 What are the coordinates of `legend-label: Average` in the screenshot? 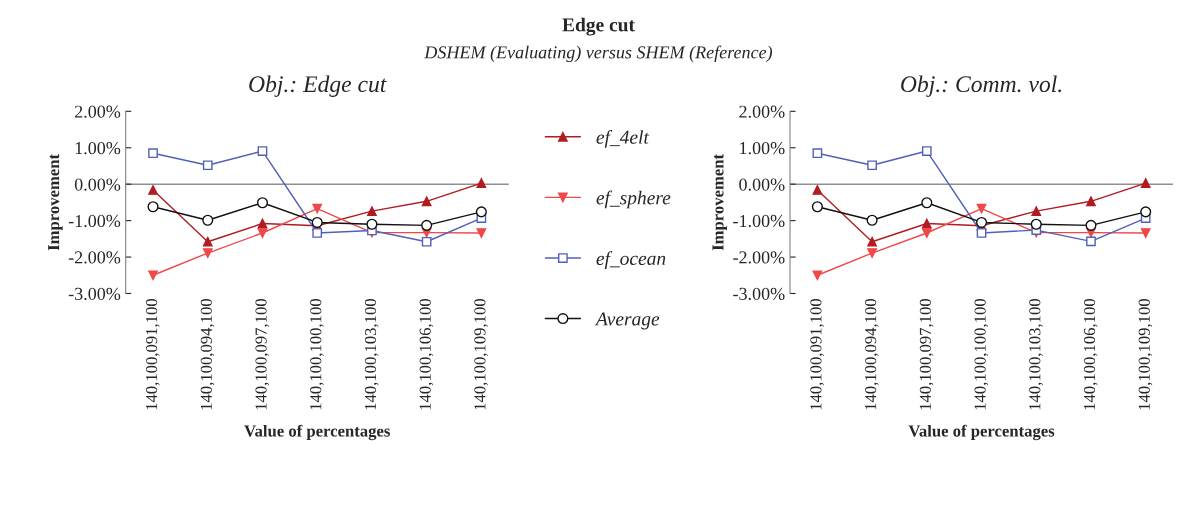 It's located at (627, 321).